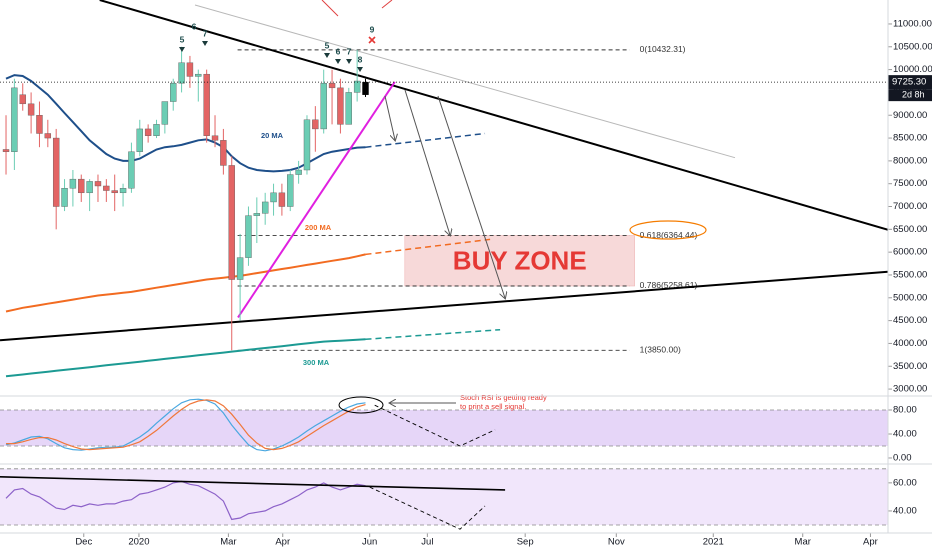  I want to click on x-tick-label: 2020, so click(138, 542).